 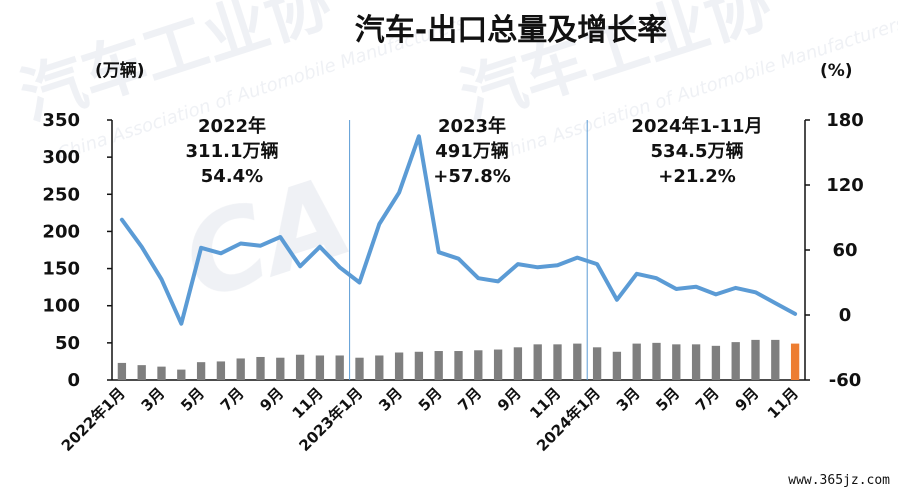 What do you see at coordinates (61, 306) in the screenshot?
I see `left-tick-label: 100` at bounding box center [61, 306].